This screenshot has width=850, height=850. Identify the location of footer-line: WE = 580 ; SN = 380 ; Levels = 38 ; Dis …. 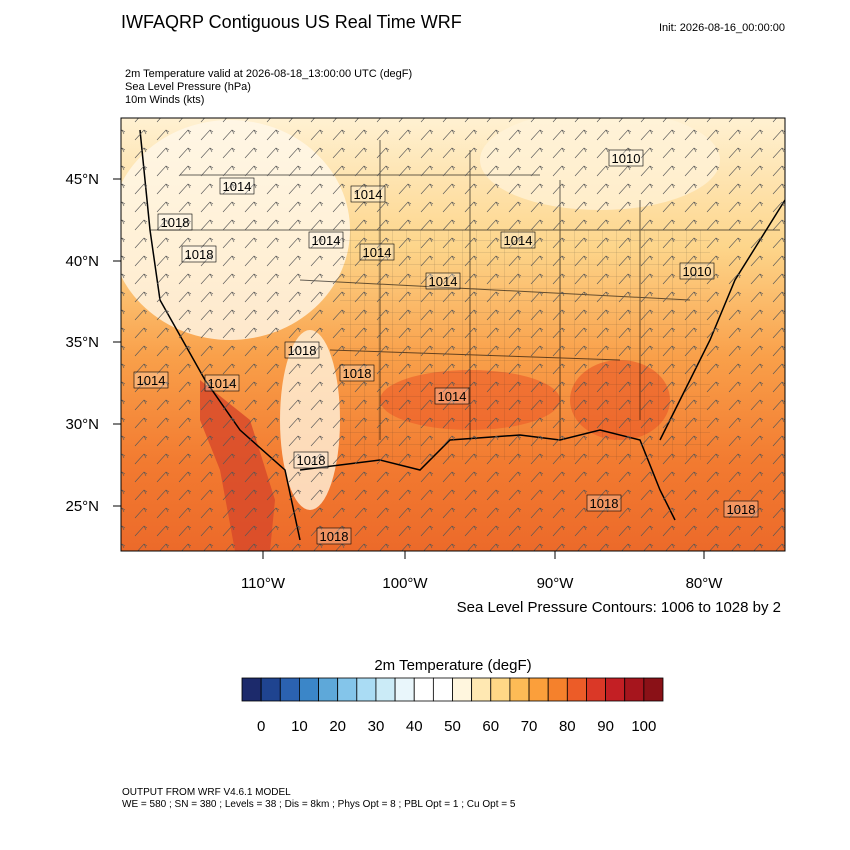
(319, 804).